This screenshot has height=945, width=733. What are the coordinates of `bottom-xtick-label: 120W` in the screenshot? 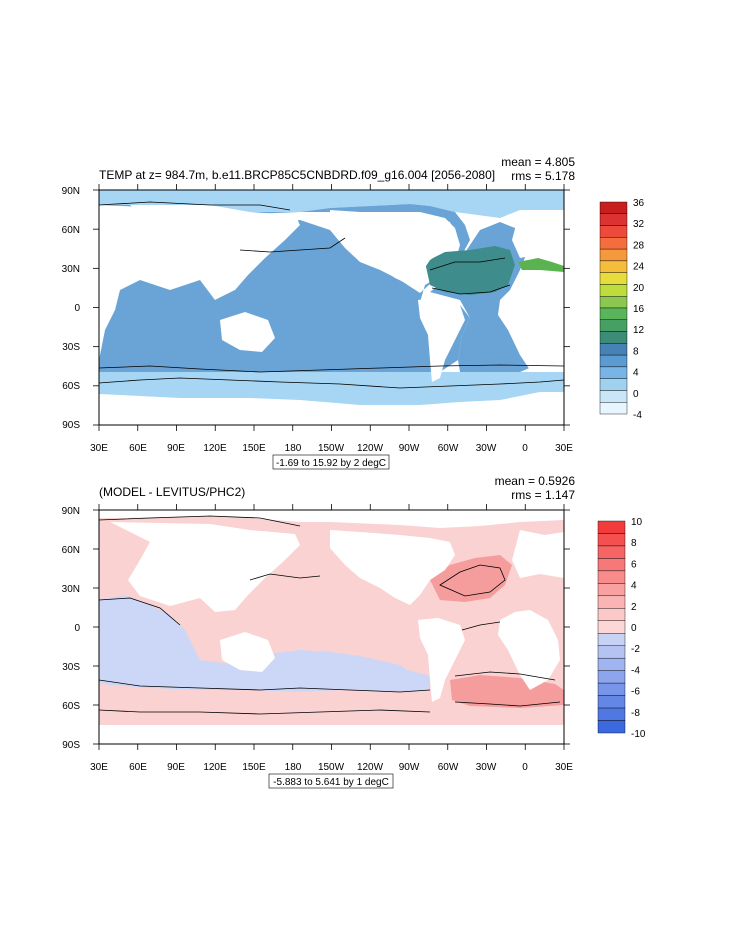 It's located at (370, 767).